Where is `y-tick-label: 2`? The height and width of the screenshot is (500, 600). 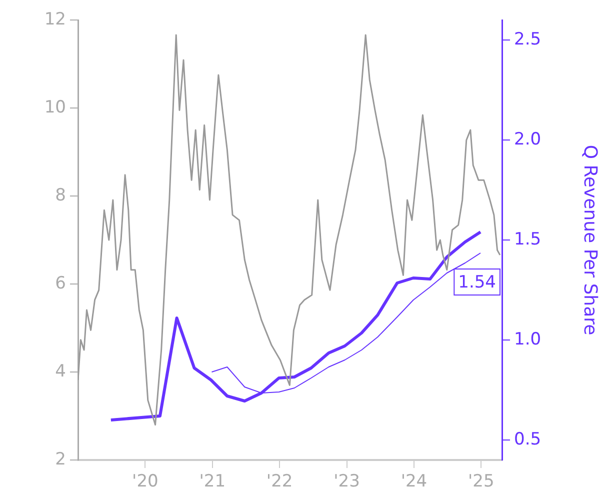 y-tick-label: 2 is located at coordinates (60, 459).